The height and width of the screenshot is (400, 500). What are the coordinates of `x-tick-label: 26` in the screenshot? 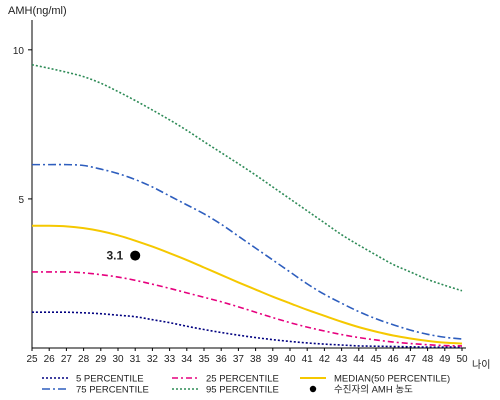 It's located at (50, 359).